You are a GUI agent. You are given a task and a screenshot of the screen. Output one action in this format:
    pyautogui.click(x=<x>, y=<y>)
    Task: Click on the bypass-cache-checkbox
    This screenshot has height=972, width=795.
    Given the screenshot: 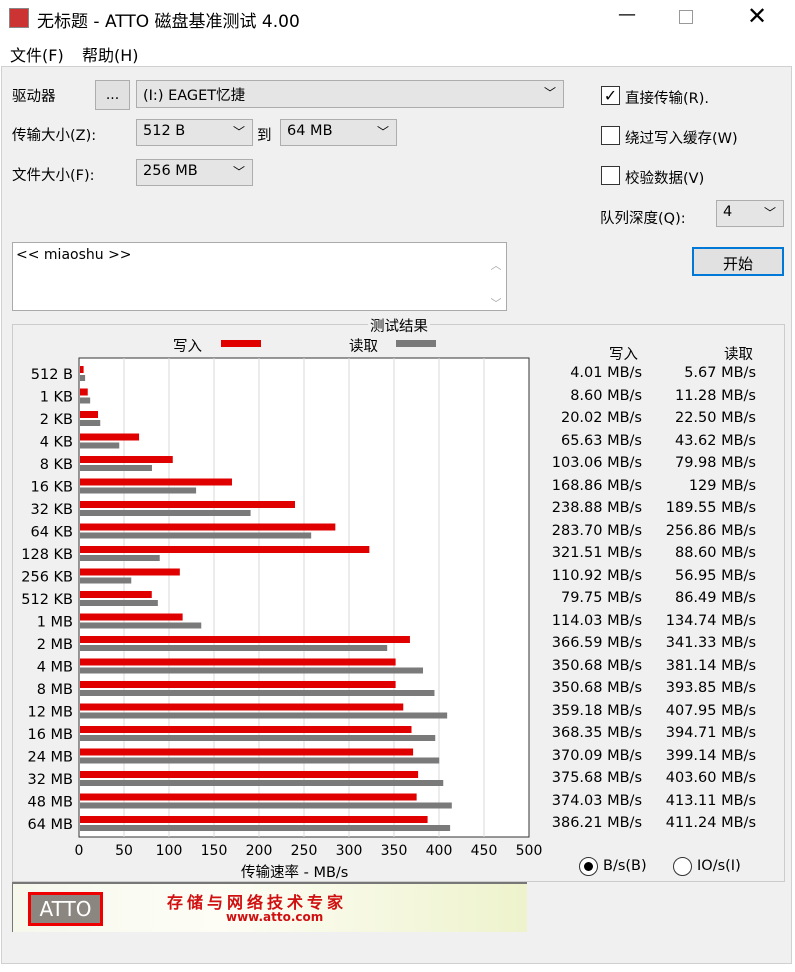 What is the action you would take?
    pyautogui.click(x=610, y=135)
    